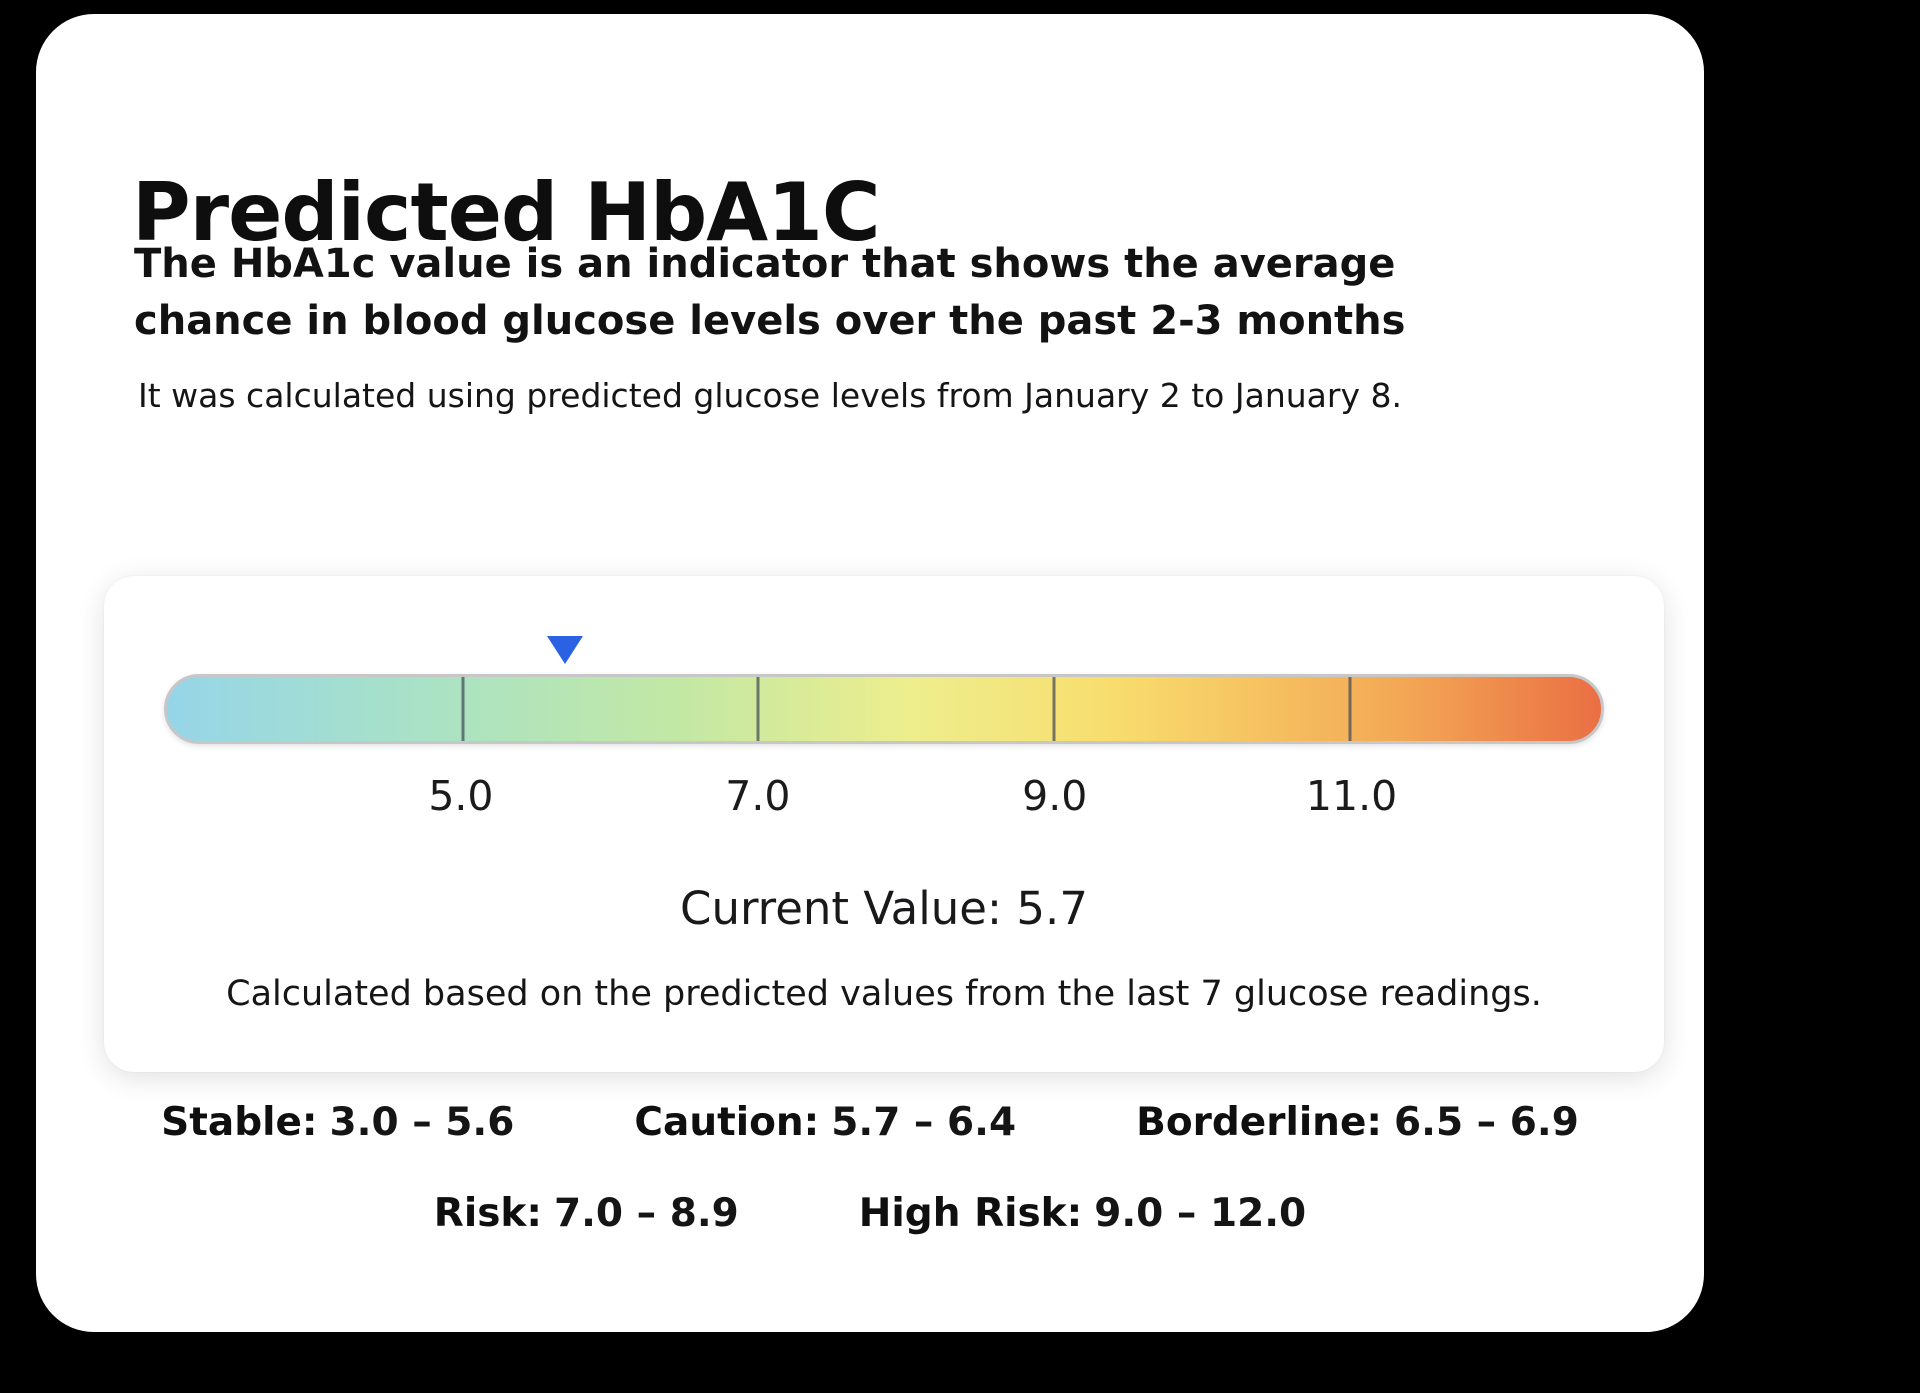 The width and height of the screenshot is (1920, 1393). I want to click on gauge-tick-label: 9.0, so click(1055, 796).